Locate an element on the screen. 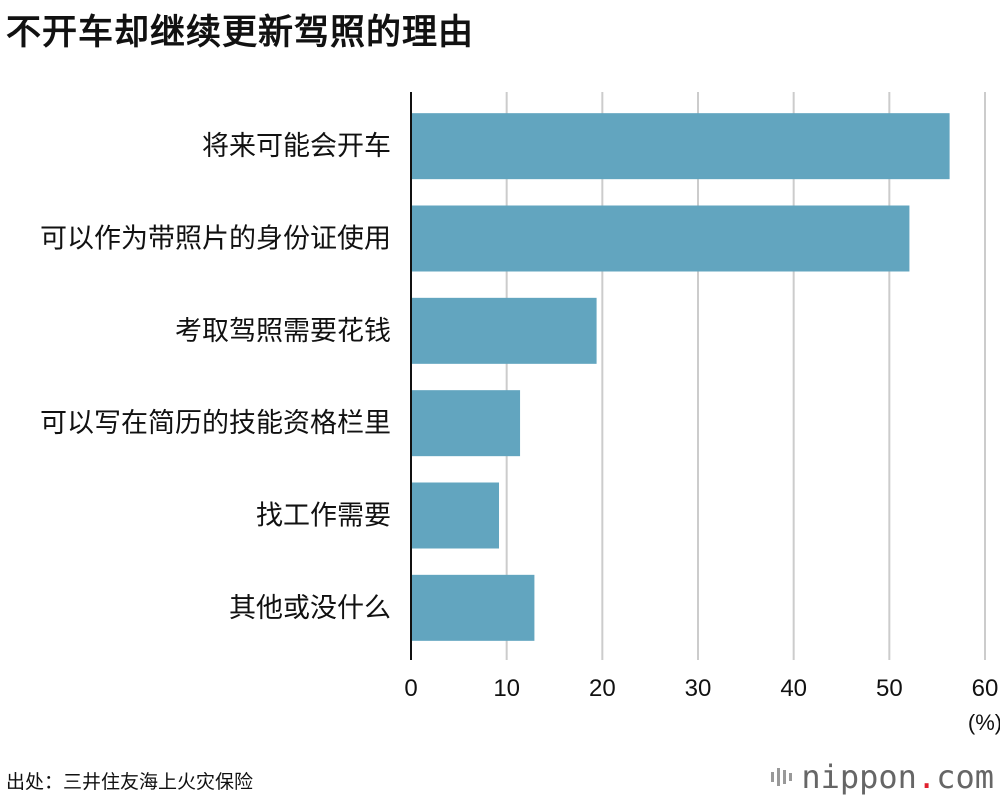 The height and width of the screenshot is (796, 1000). category-label: 将来可能会开车 is located at coordinates (296, 146).